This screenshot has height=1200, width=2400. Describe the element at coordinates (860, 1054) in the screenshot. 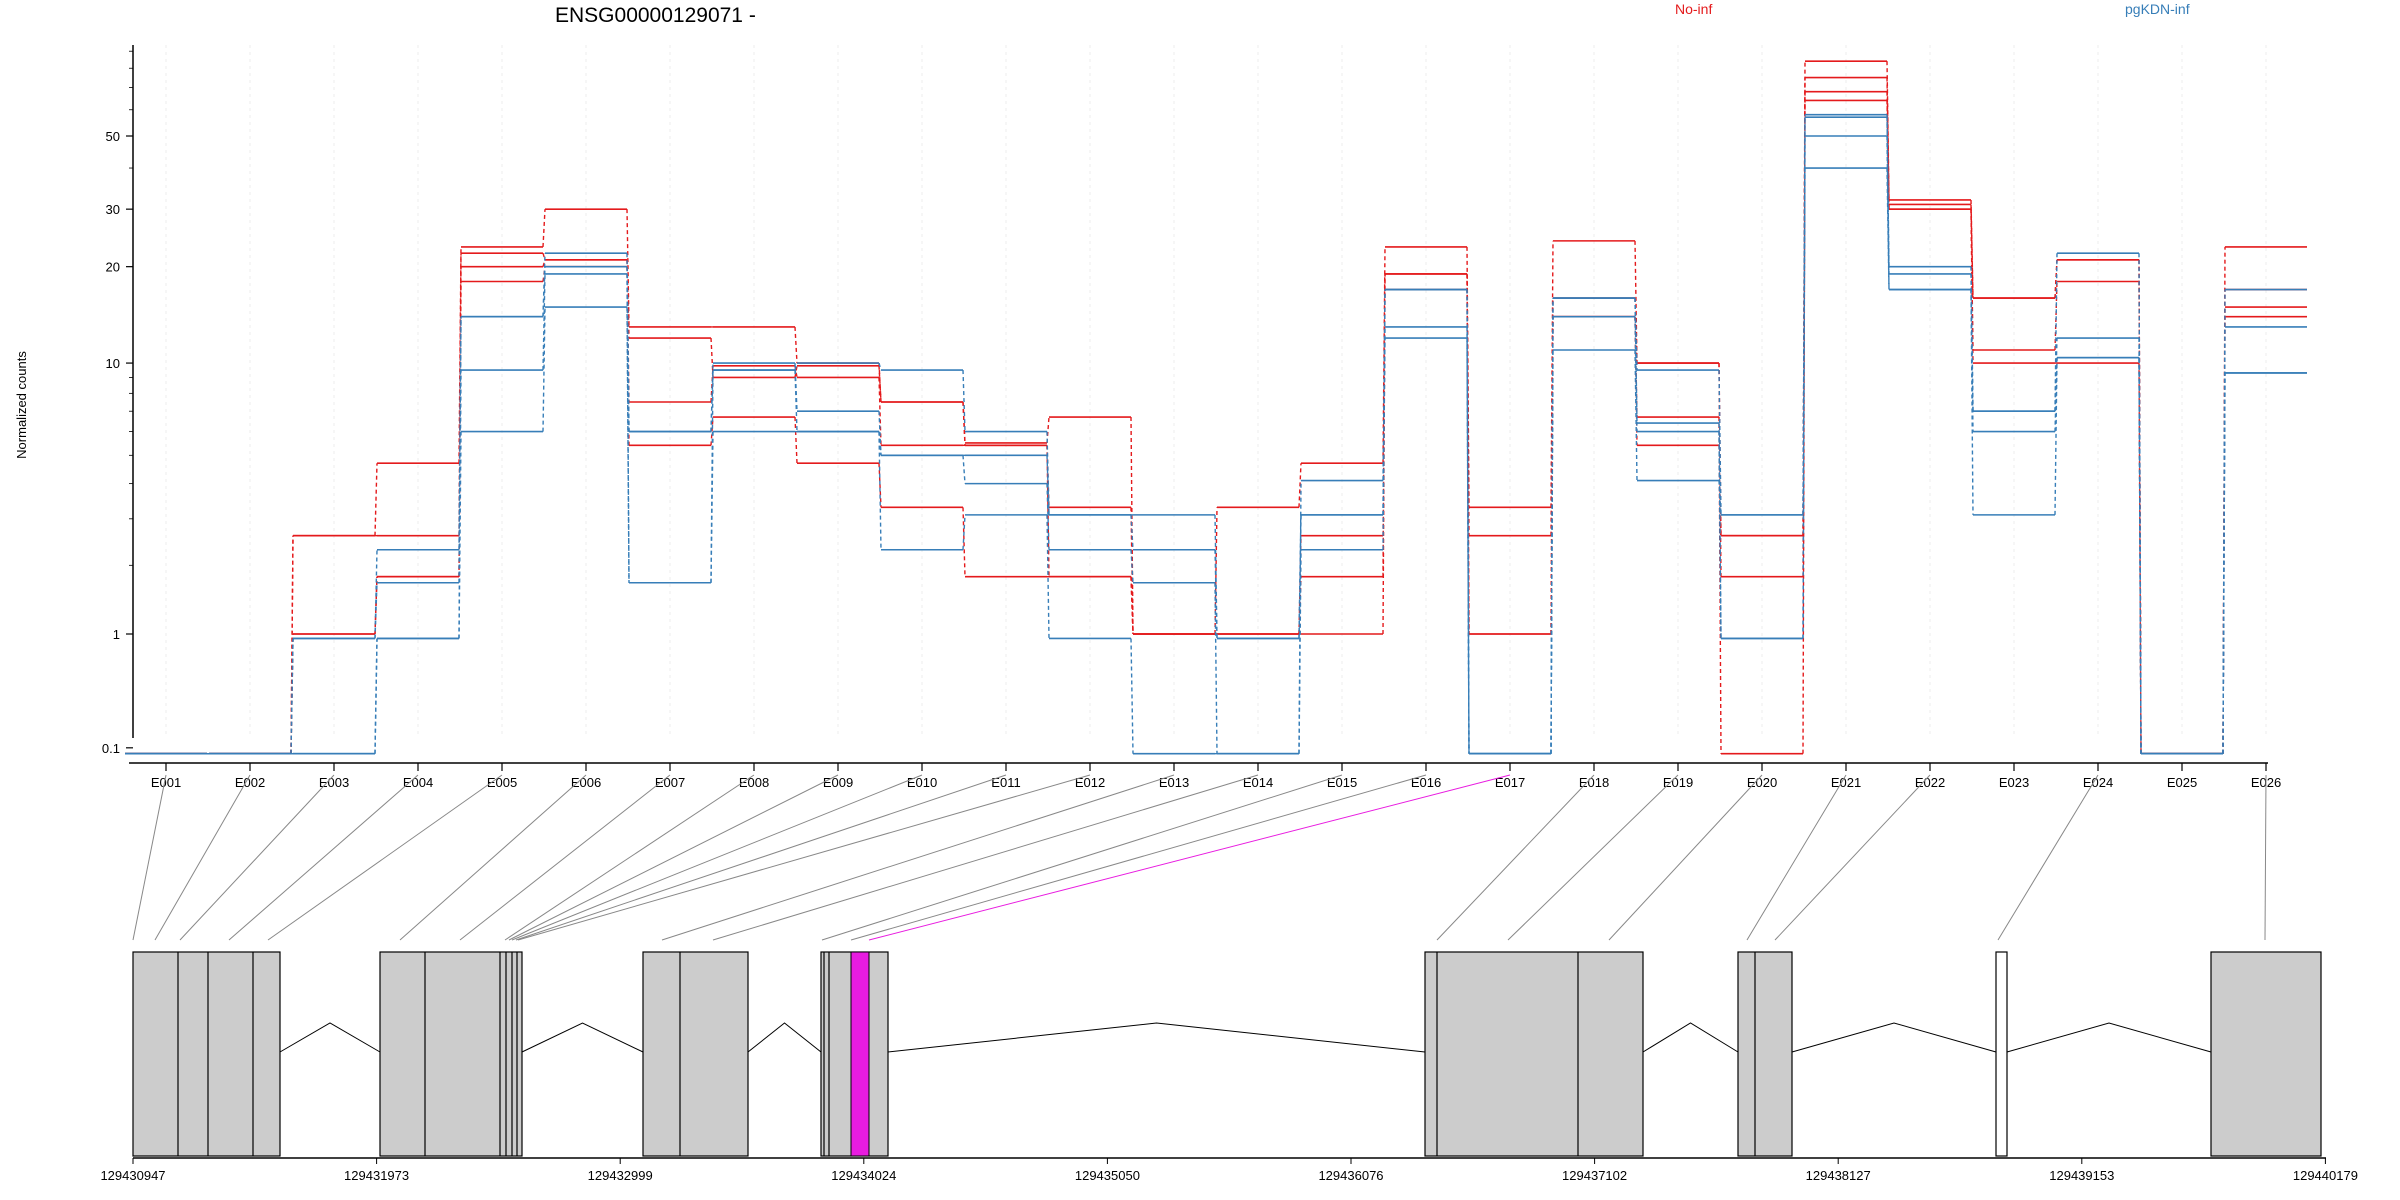

I see `highlighted-exon-e017` at that location.